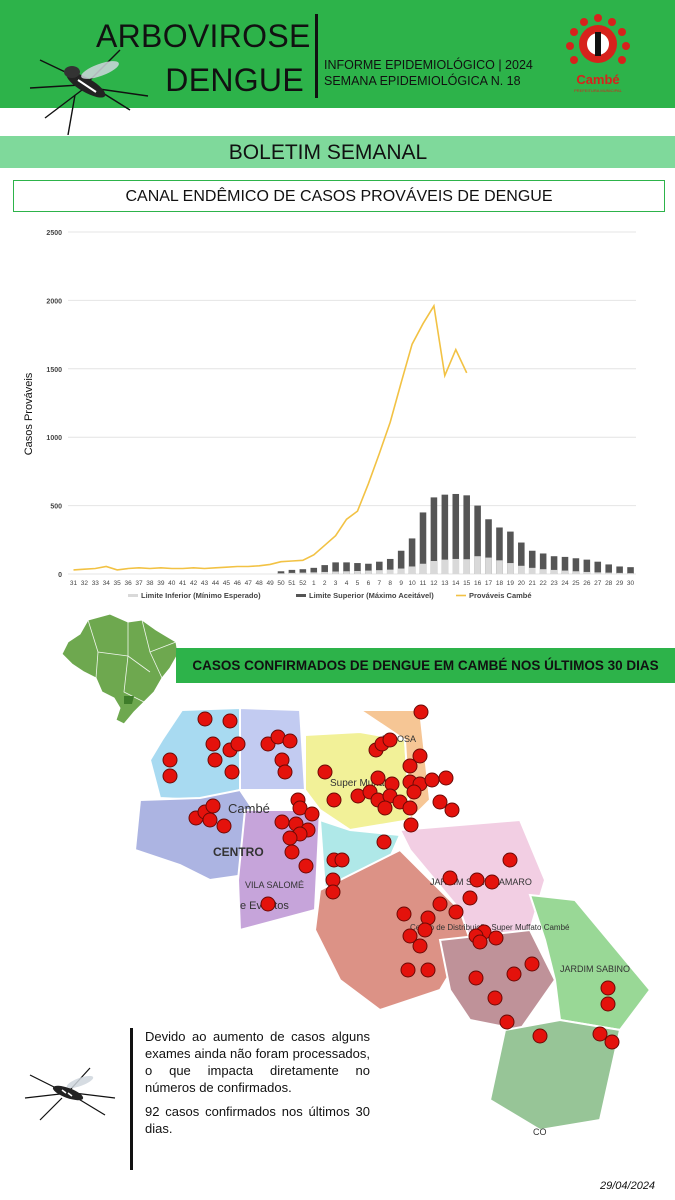 The height and width of the screenshot is (1200, 675). I want to click on x-tick-label: 34, so click(107, 583).